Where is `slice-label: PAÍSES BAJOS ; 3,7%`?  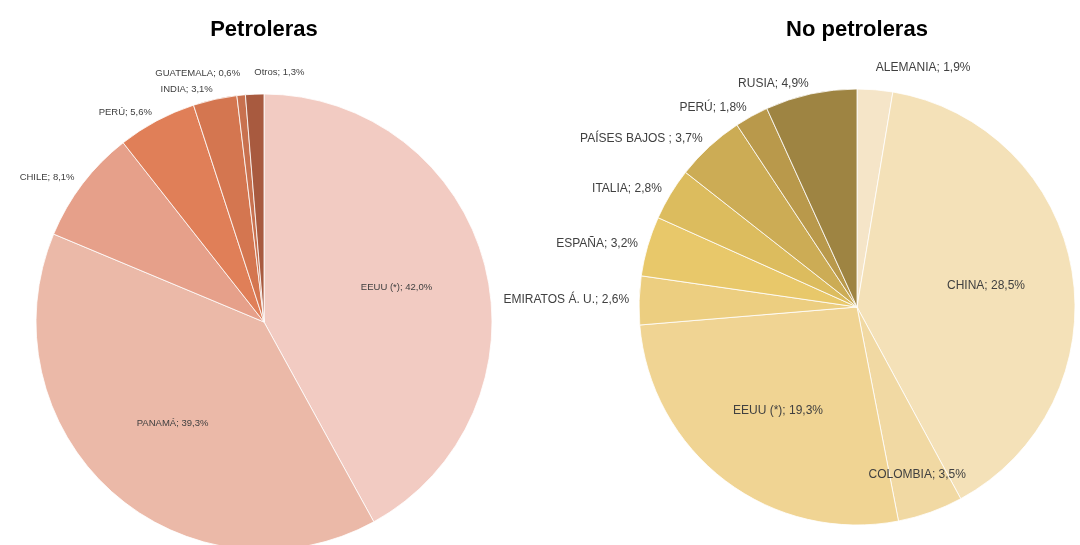 slice-label: PAÍSES BAJOS ; 3,7% is located at coordinates (641, 138).